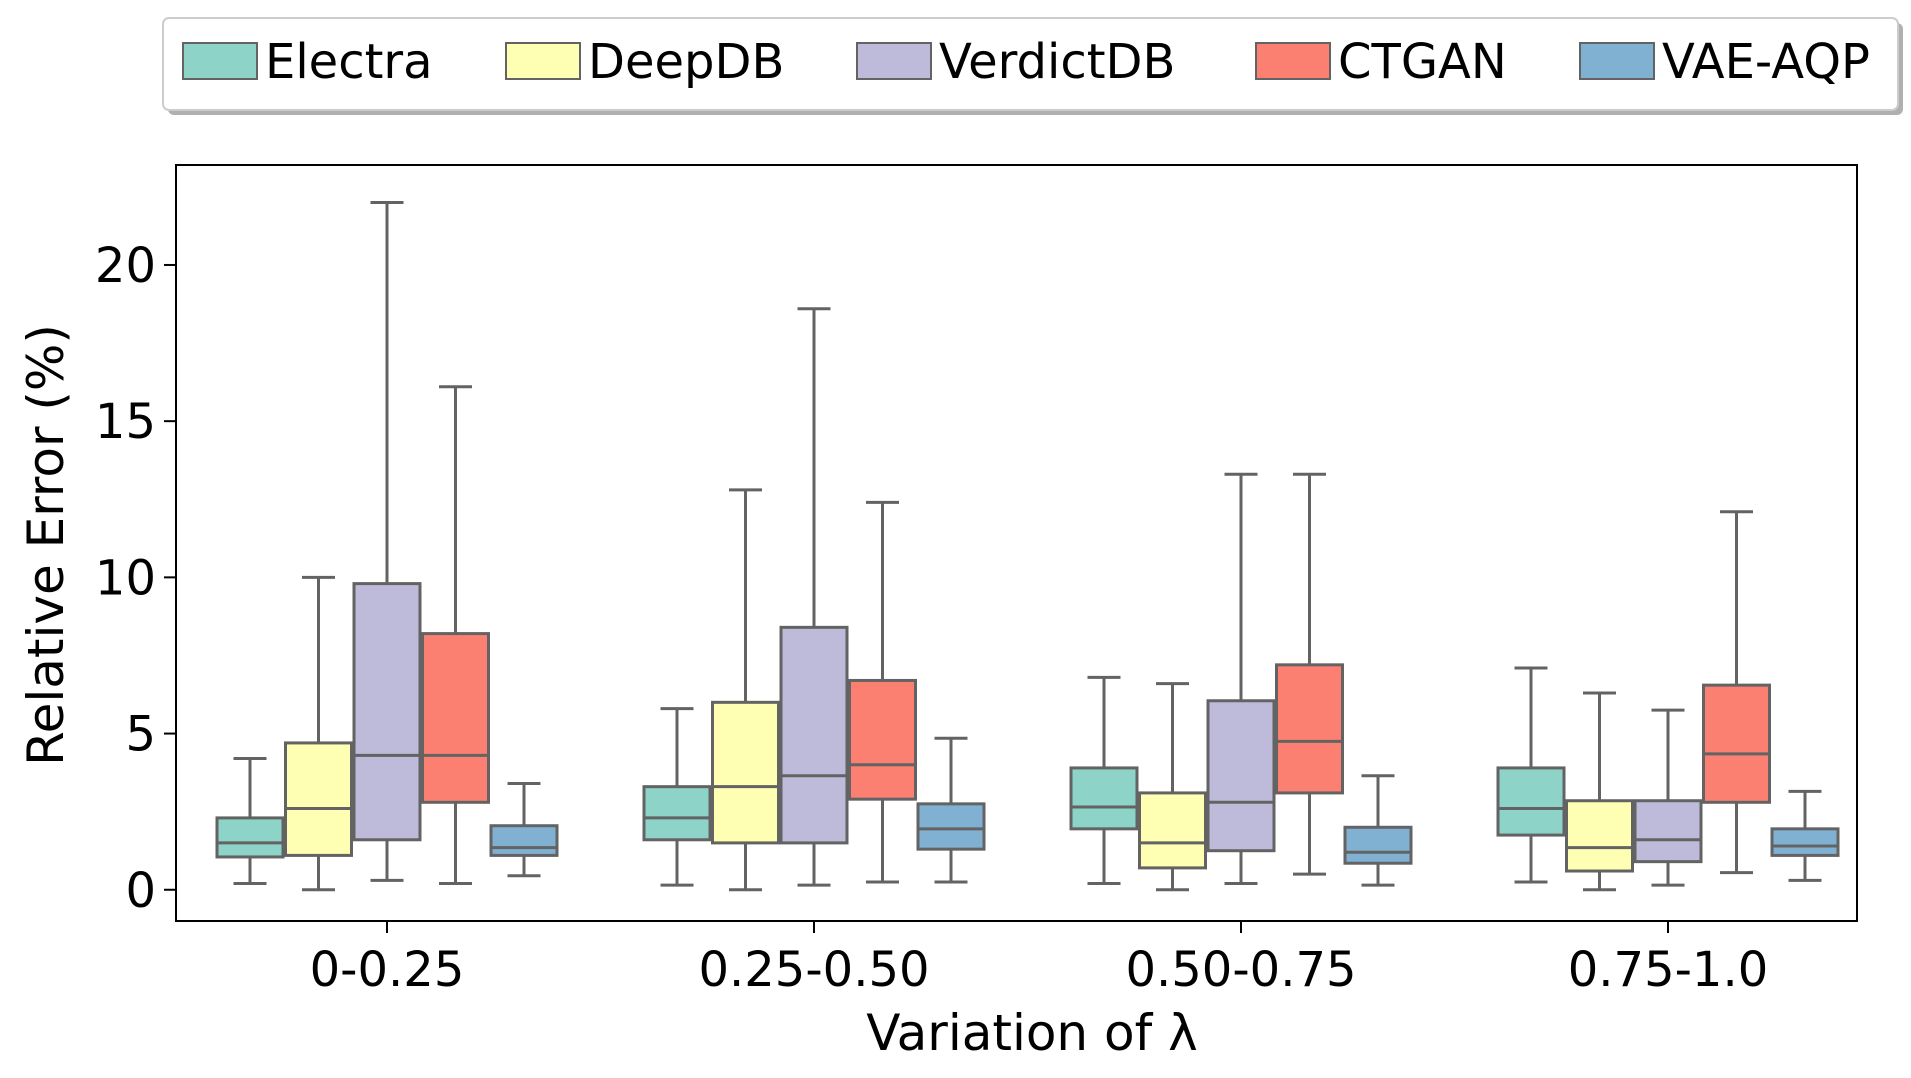 The width and height of the screenshot is (1911, 1078). Describe the element at coordinates (1057, 62) in the screenshot. I see `legend-label: VerdictDB` at that location.